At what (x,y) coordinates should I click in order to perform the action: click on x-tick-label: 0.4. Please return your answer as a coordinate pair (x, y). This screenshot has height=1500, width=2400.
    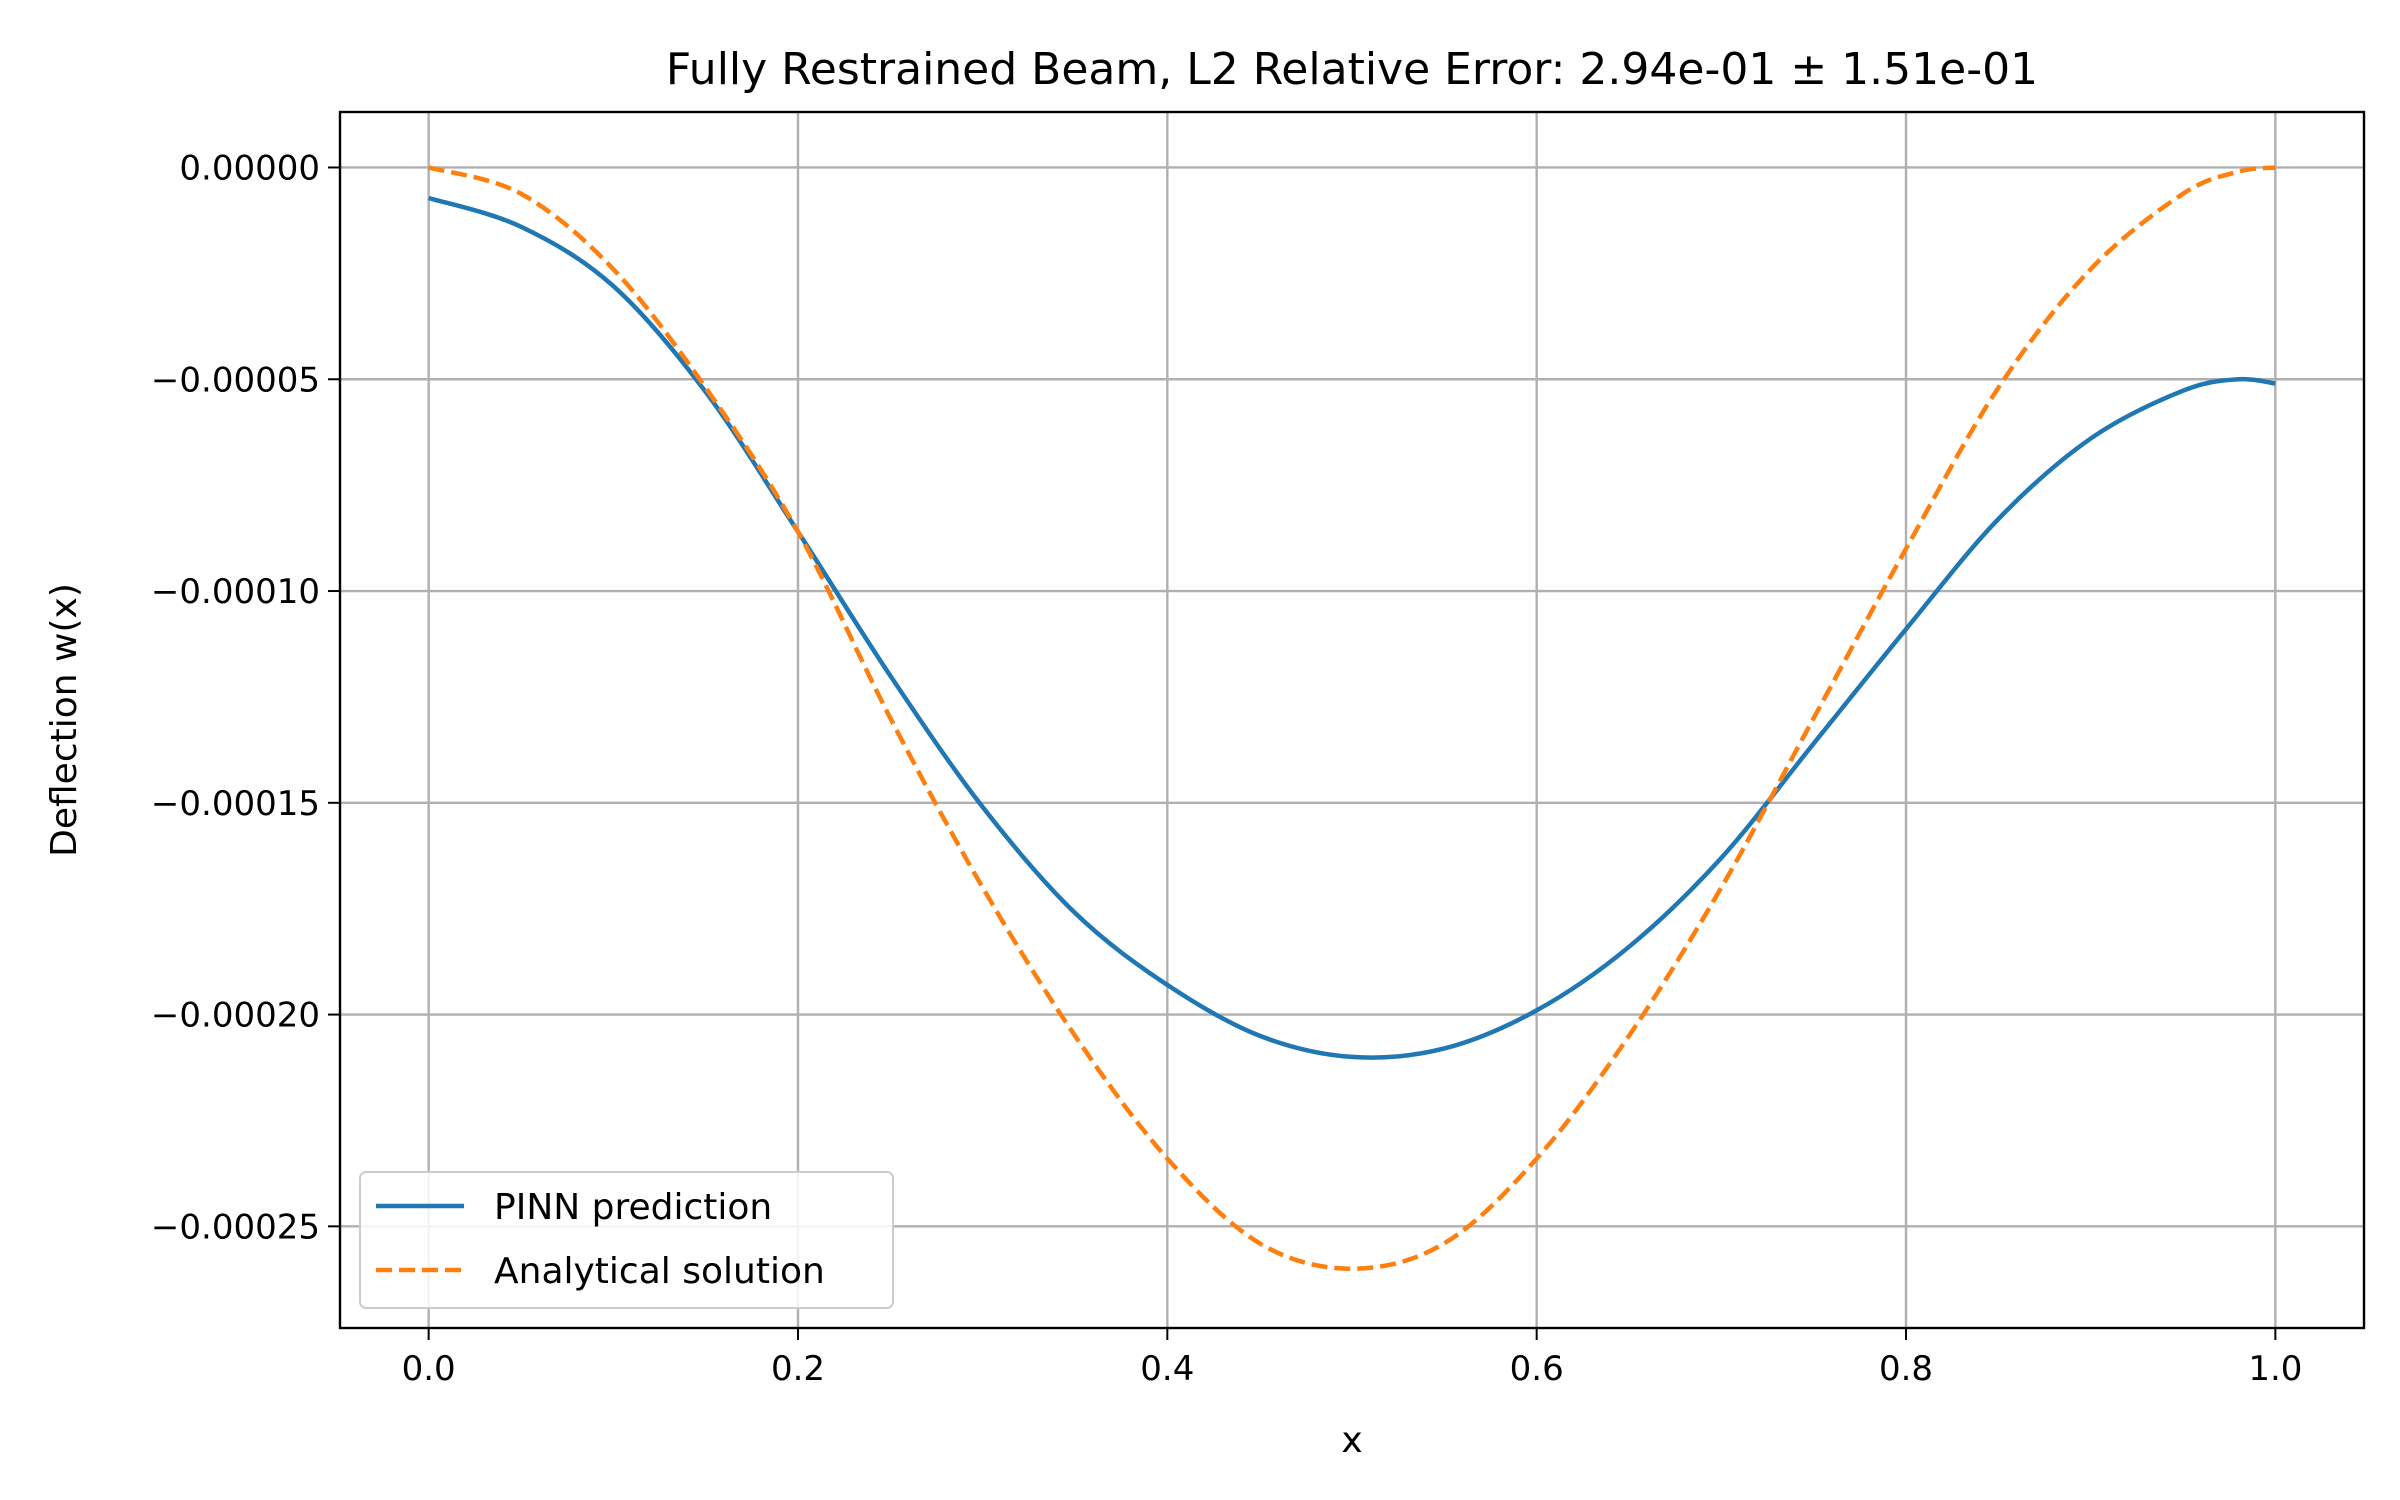
    Looking at the image, I should click on (1167, 1369).